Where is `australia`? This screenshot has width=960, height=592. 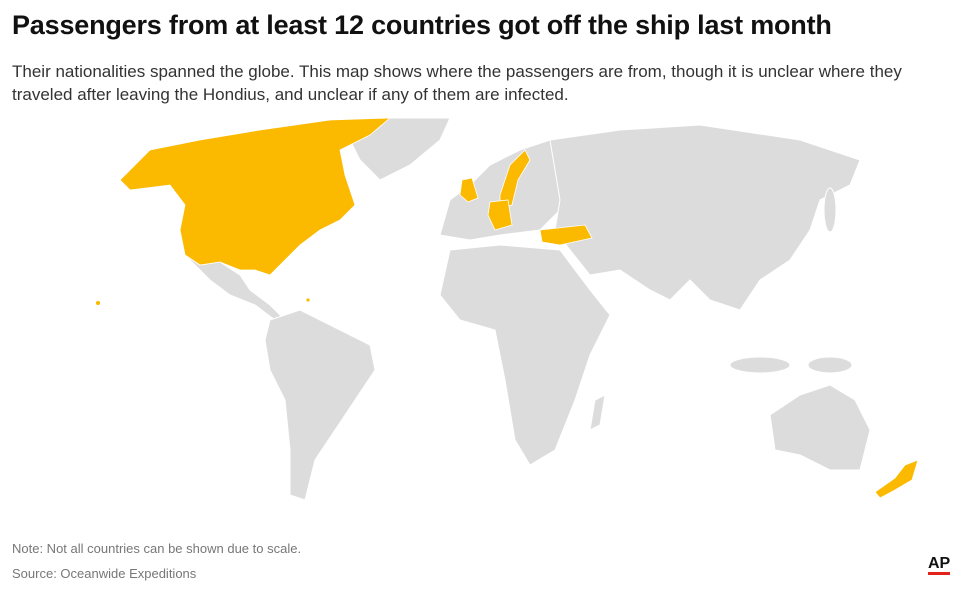
australia is located at coordinates (820, 427).